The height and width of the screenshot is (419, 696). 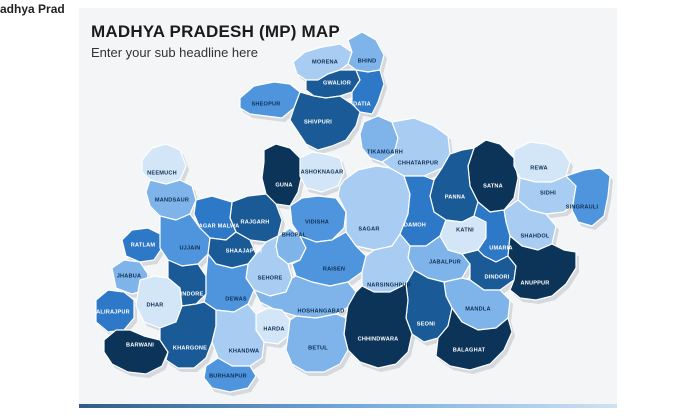 What do you see at coordinates (189, 248) in the screenshot?
I see `district-label-ujjain: UJJAIN` at bounding box center [189, 248].